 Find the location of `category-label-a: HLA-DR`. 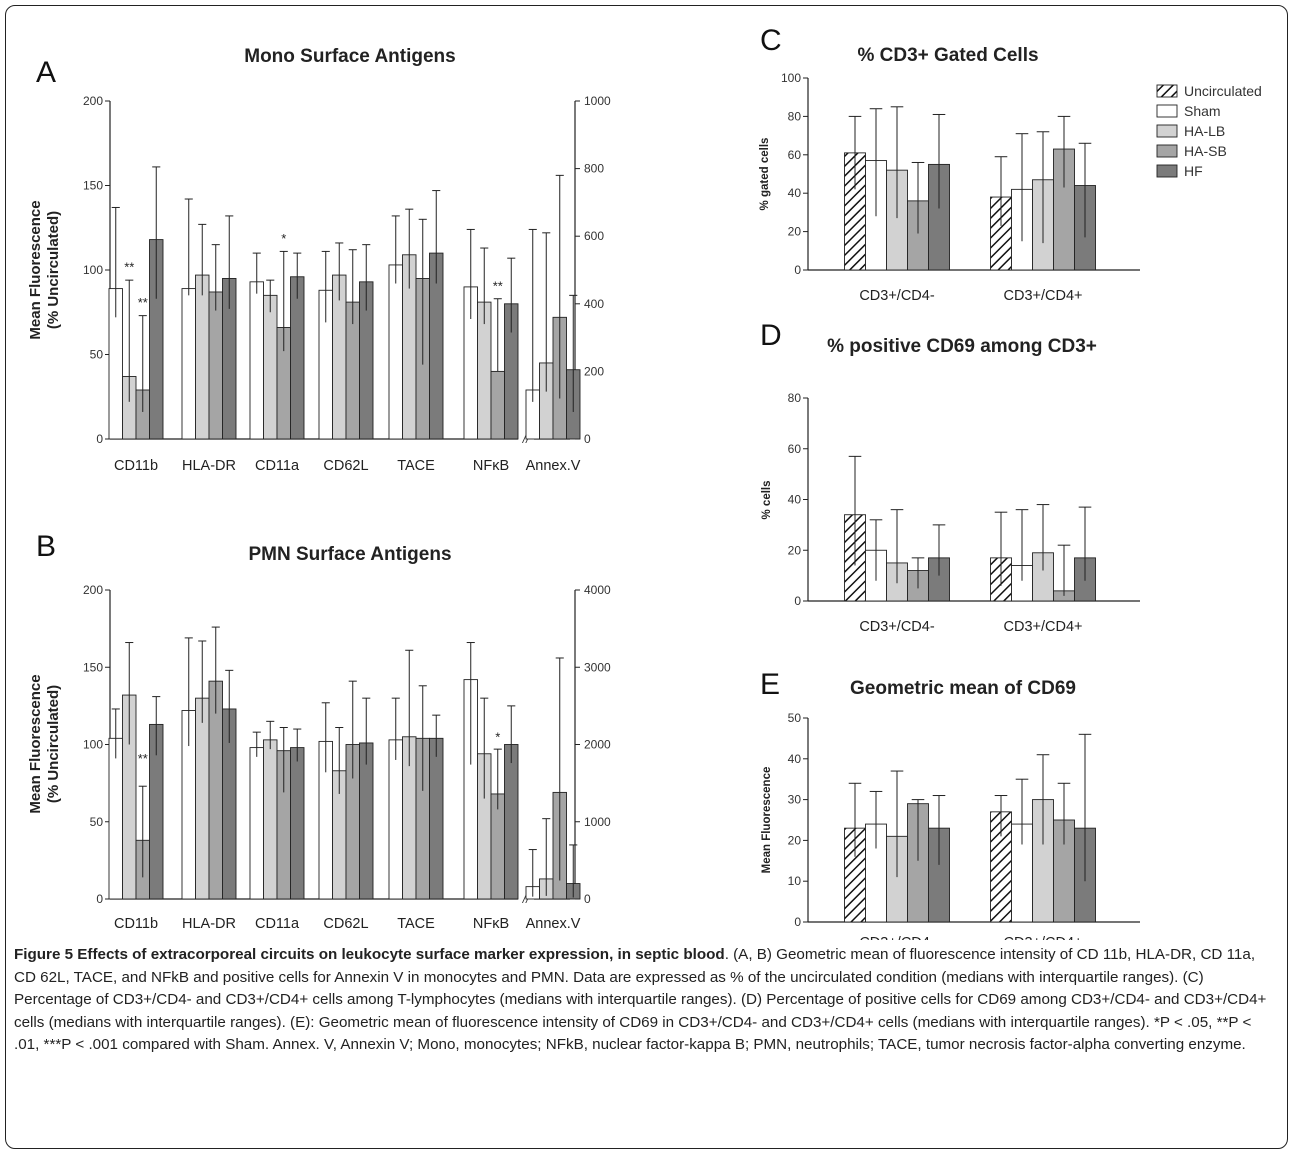

category-label-a: HLA-DR is located at coordinates (209, 466).